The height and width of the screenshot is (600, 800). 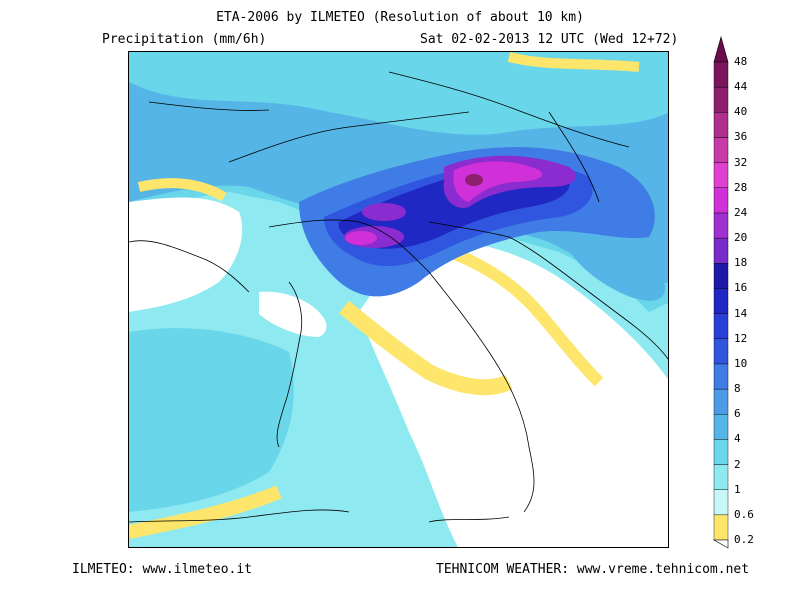 I want to click on legend-label: 44, so click(x=741, y=87).